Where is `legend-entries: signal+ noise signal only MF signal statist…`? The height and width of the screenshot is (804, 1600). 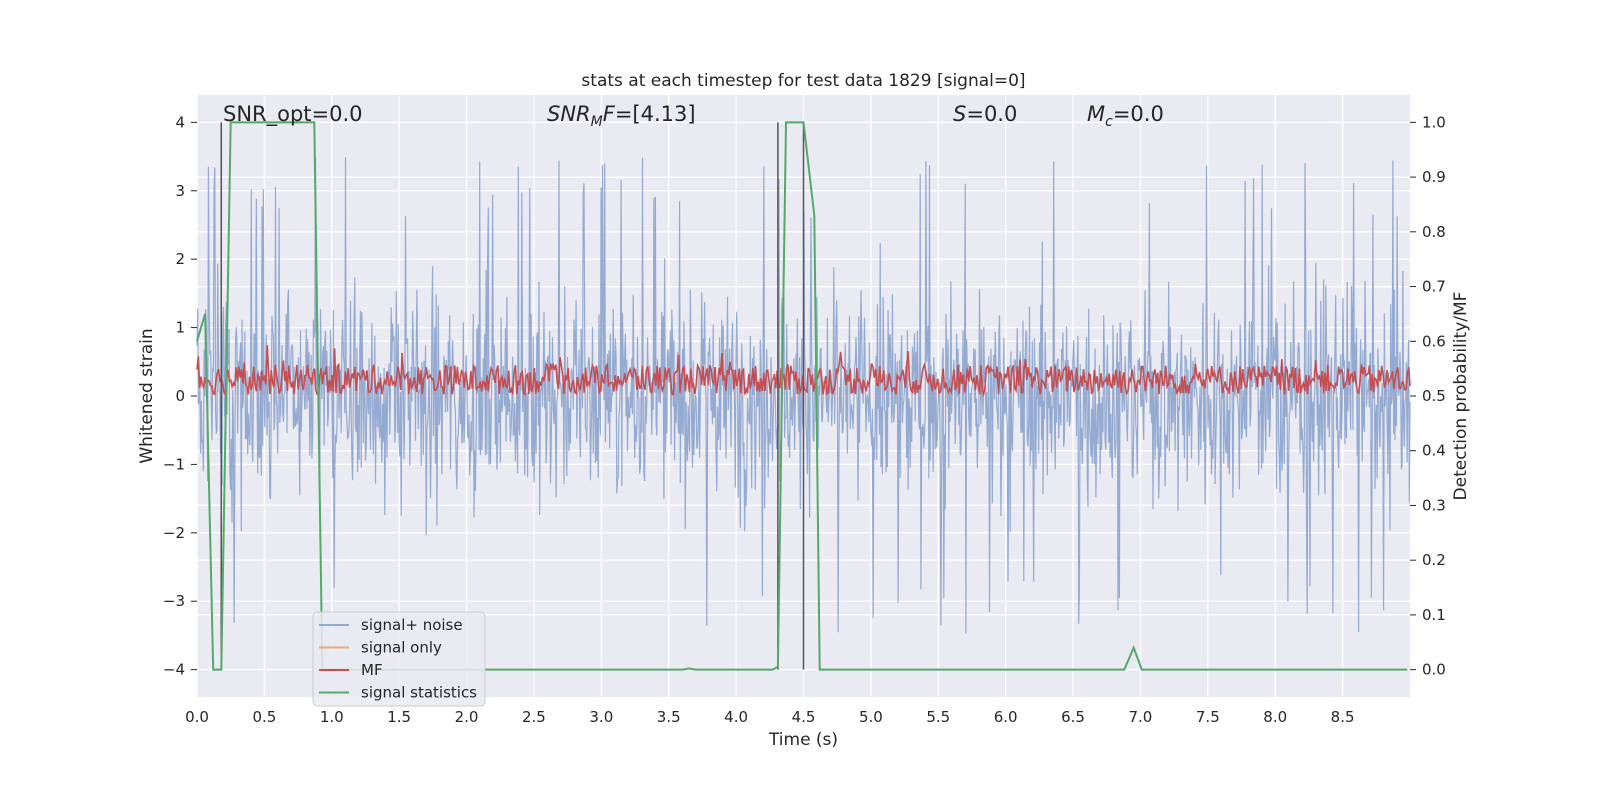 legend-entries: signal+ noise signal only MF signal statist… is located at coordinates (398, 659).